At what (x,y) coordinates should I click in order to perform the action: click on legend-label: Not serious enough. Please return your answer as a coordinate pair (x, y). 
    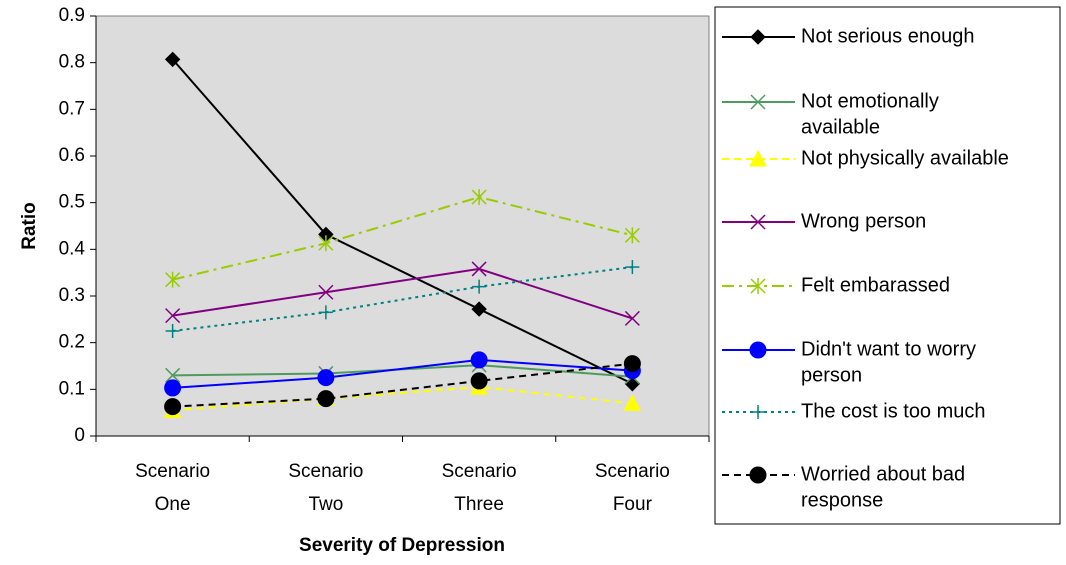
    Looking at the image, I should click on (887, 36).